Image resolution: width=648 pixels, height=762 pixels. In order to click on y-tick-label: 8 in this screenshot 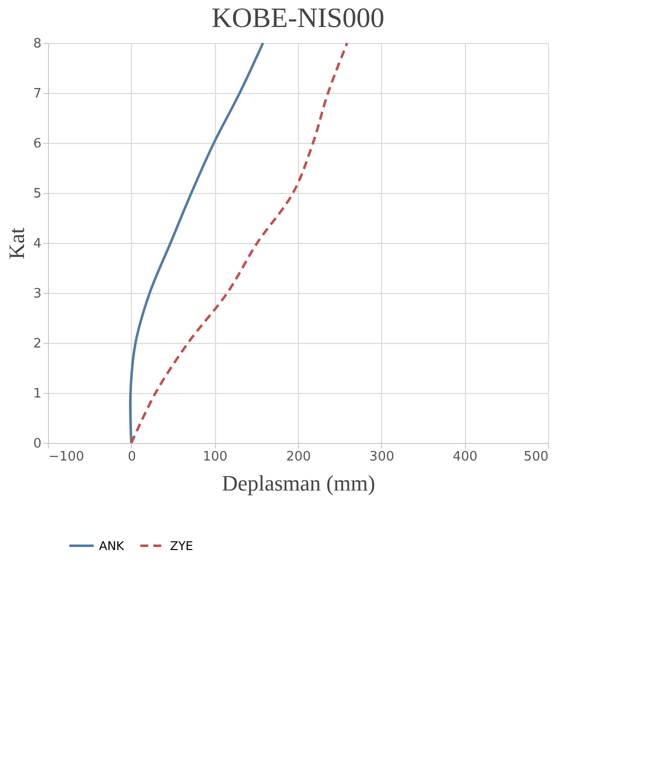, I will do `click(37, 44)`.